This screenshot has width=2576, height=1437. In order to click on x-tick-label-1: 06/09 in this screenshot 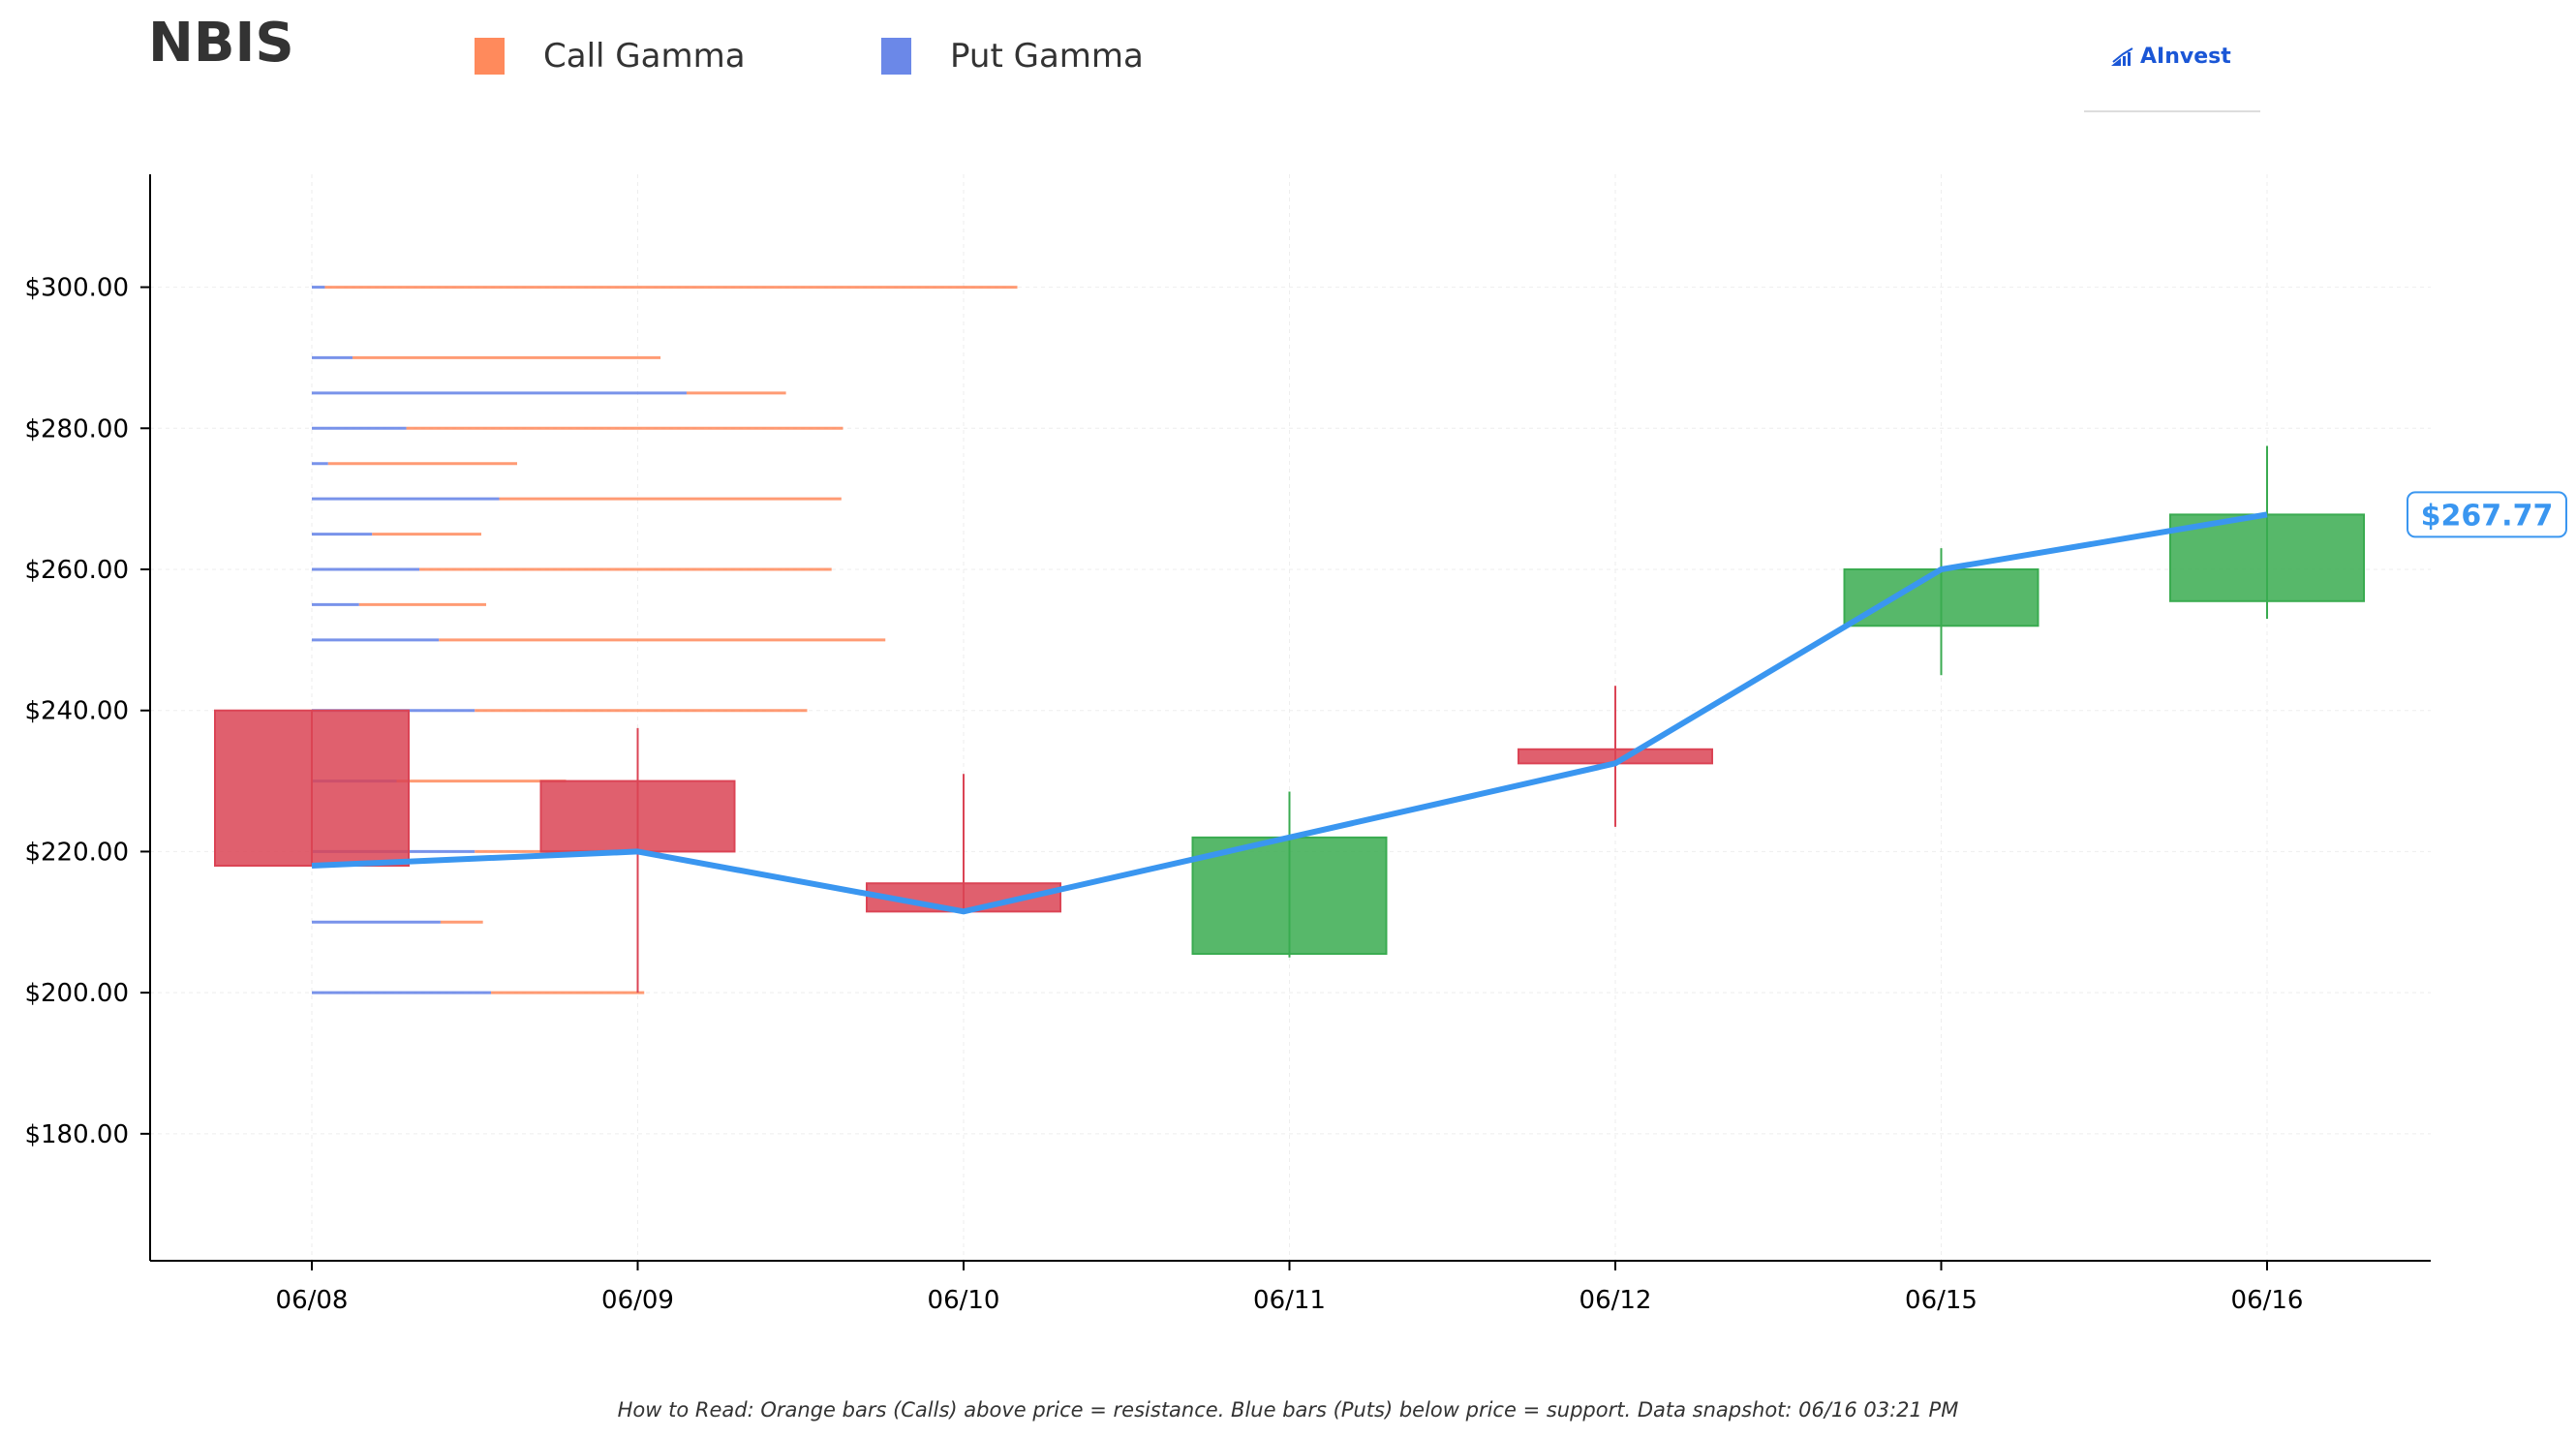, I will do `click(637, 1301)`.